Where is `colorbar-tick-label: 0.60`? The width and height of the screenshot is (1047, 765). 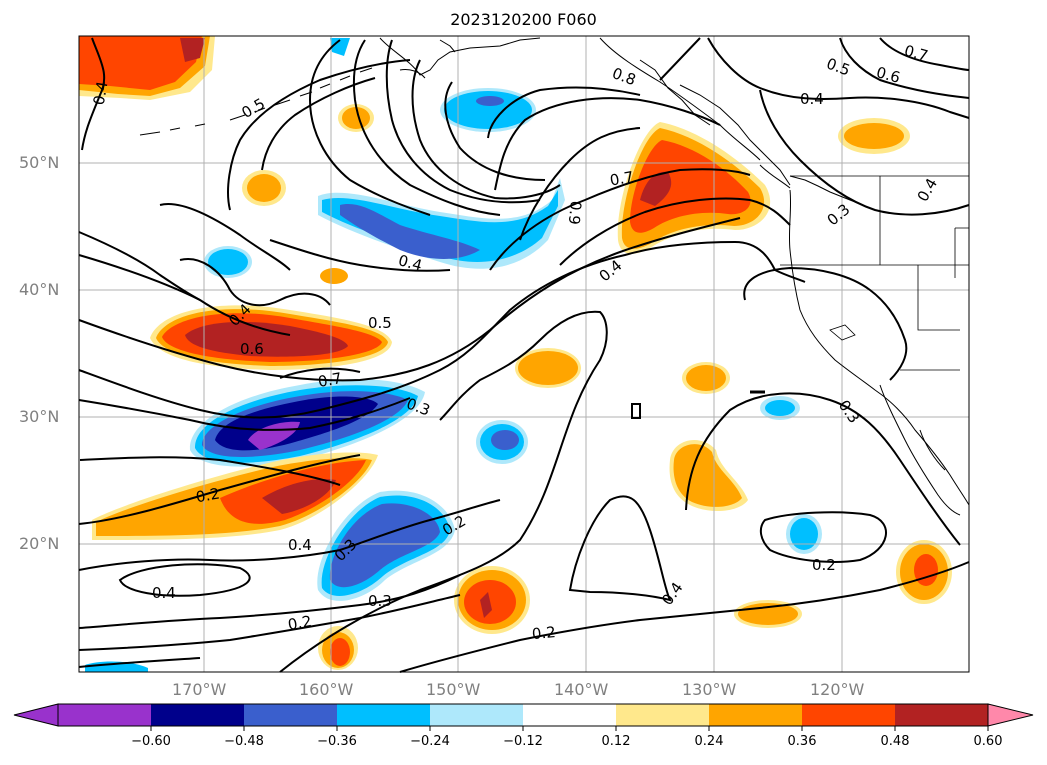
colorbar-tick-label: 0.60 is located at coordinates (988, 741).